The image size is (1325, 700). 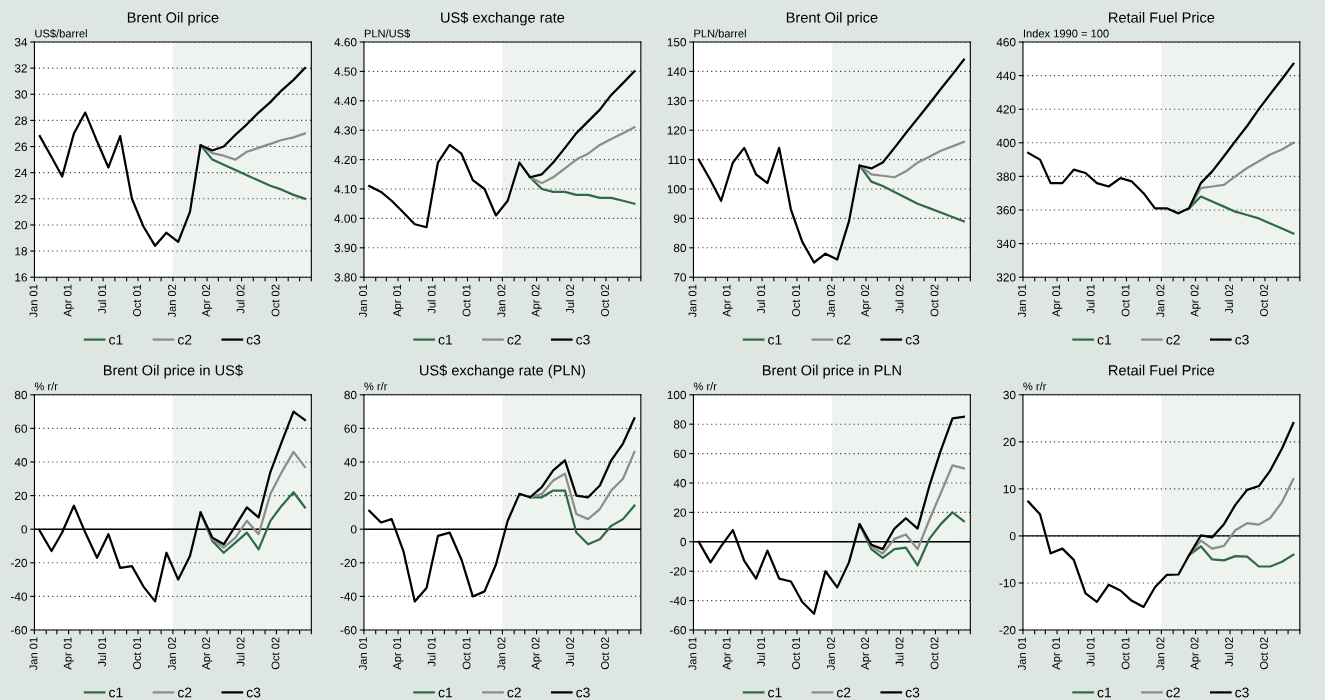 What do you see at coordinates (1006, 176) in the screenshot?
I see `y-tick-label: 380` at bounding box center [1006, 176].